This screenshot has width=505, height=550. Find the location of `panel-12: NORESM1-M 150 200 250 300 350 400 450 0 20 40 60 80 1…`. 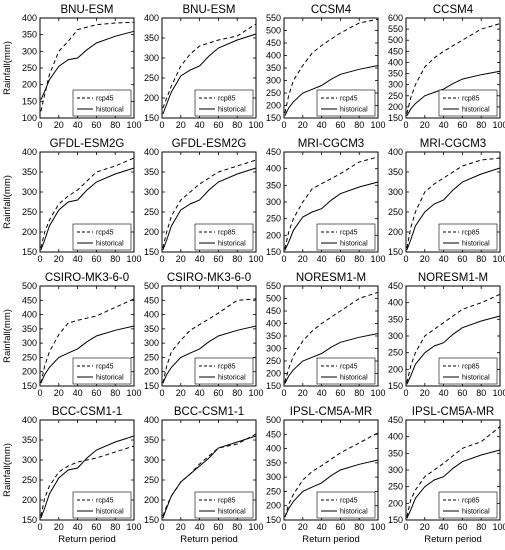

panel-12: NORESM1-M 150 200 250 300 350 400 450 0 20 40 60 80 1… is located at coordinates (446, 335).